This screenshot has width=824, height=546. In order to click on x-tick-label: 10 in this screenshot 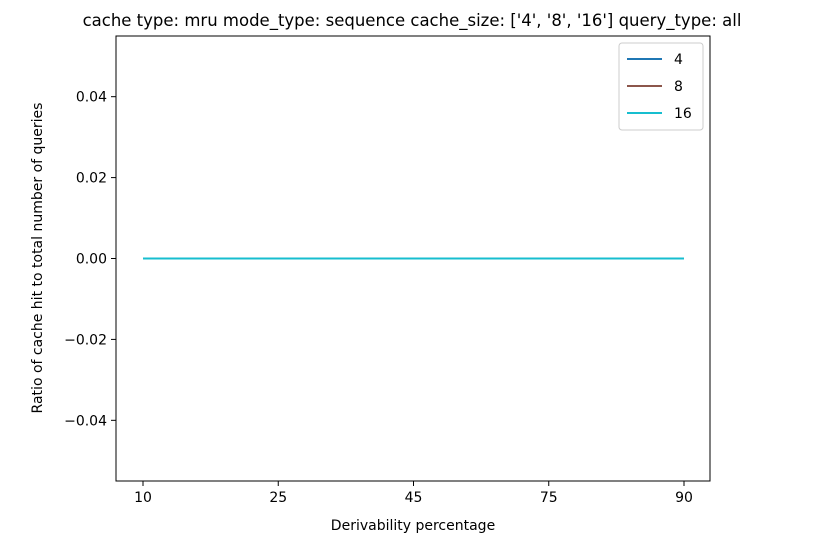, I will do `click(143, 498)`.